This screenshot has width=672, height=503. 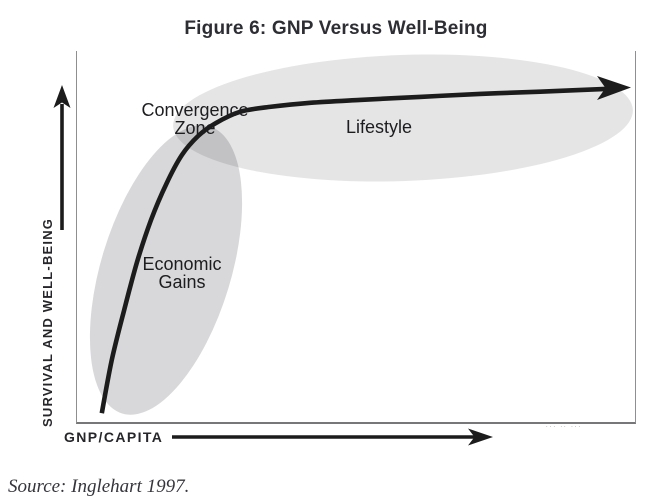 I want to click on label-economic-gains: Economic Gains, so click(x=182, y=273).